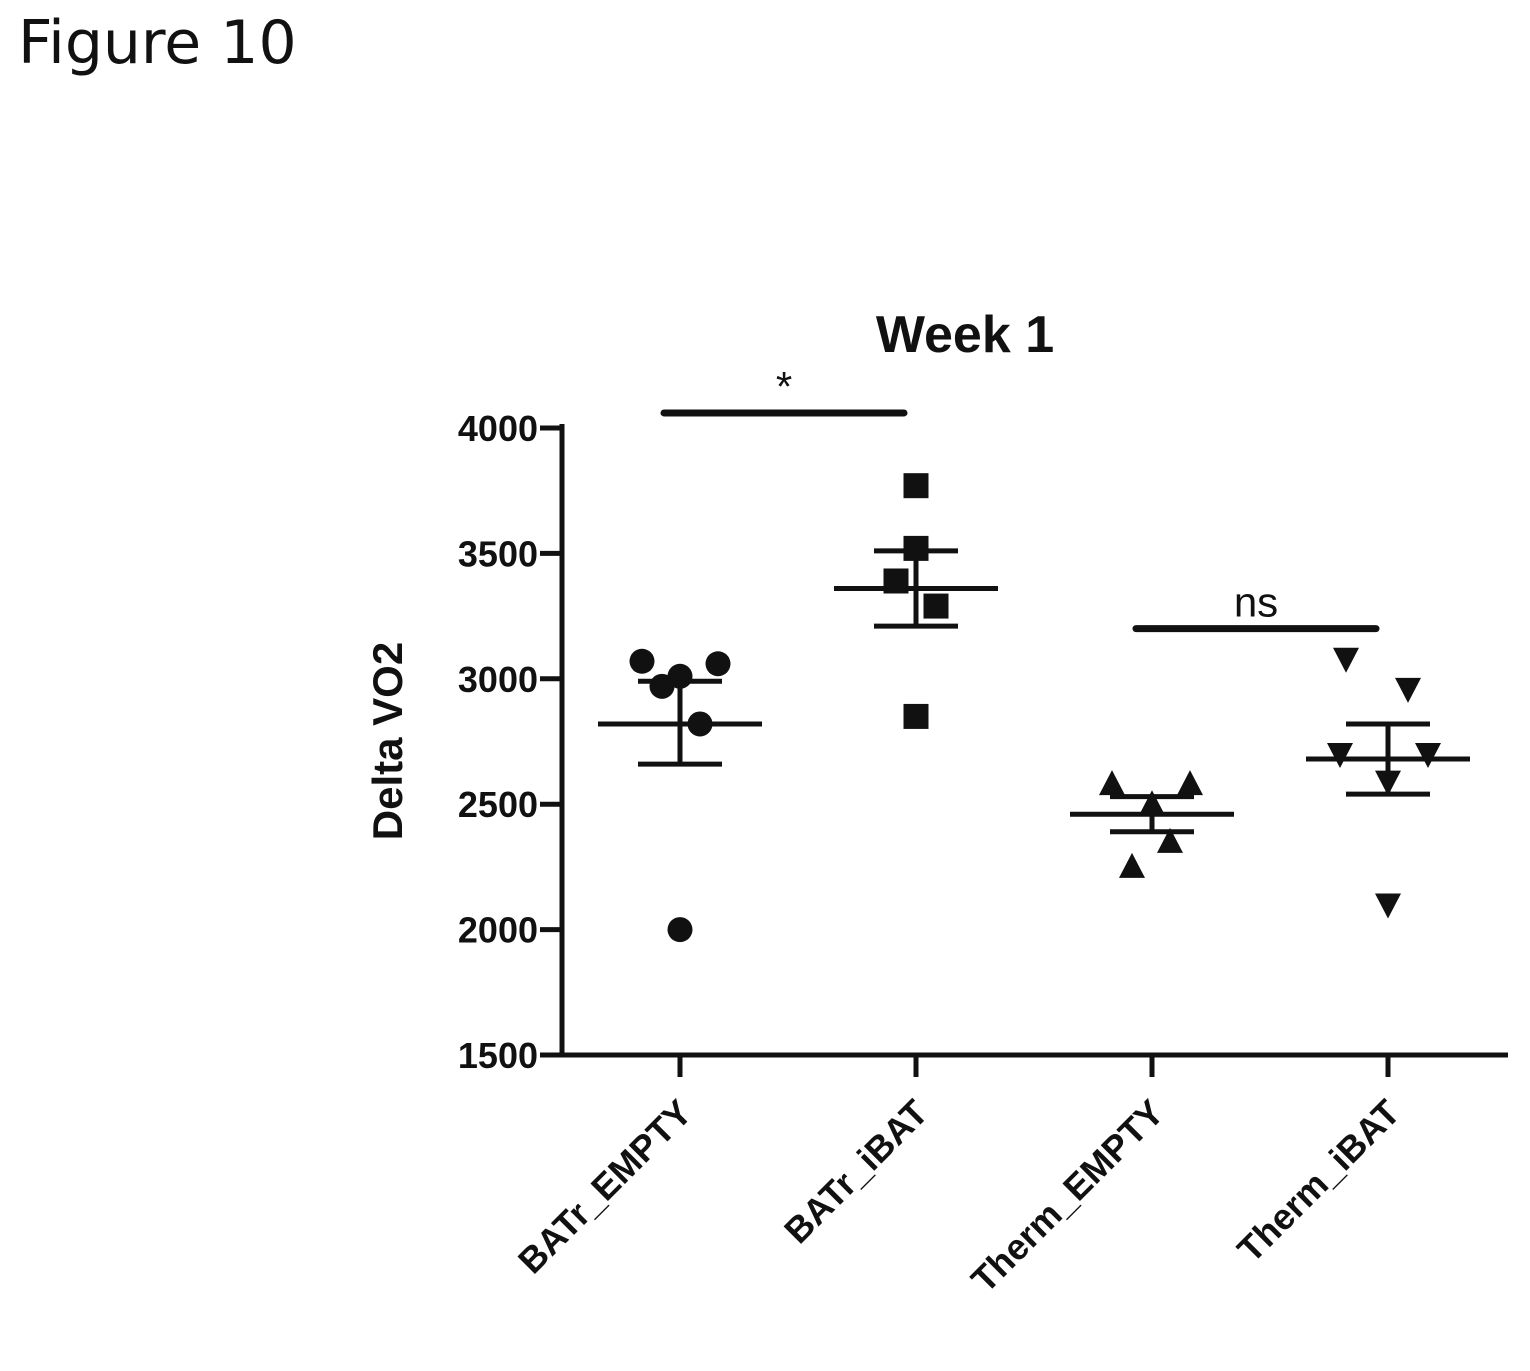 Image resolution: width=1530 pixels, height=1371 pixels. I want to click on x-tick-label: BATr_EMPTY, so click(605, 1187).